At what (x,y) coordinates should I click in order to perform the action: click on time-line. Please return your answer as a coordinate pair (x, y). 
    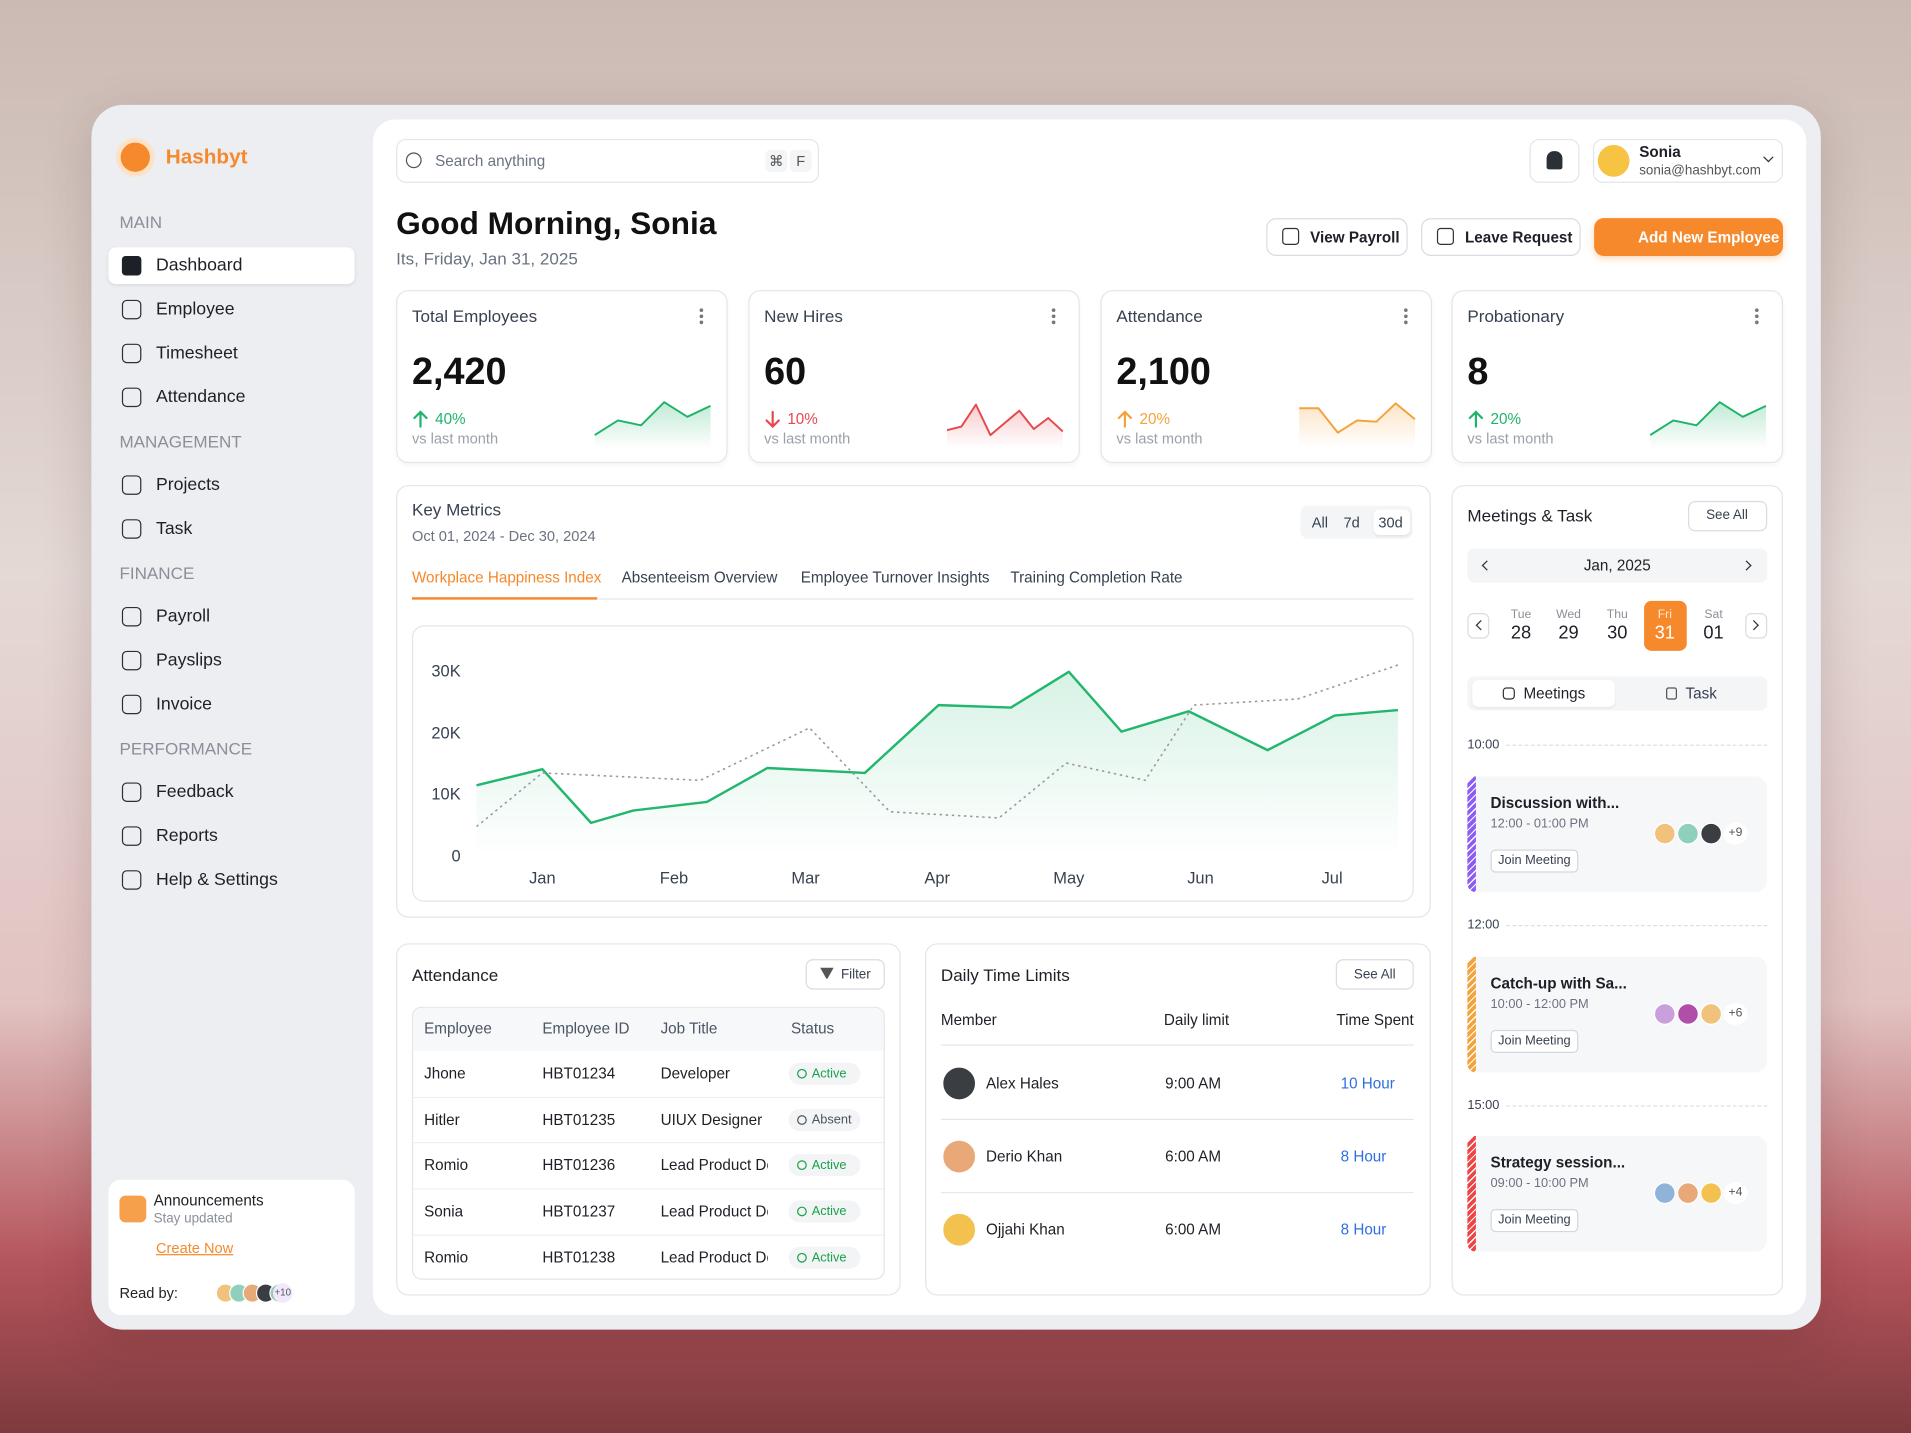
    Looking at the image, I should click on (1637, 926).